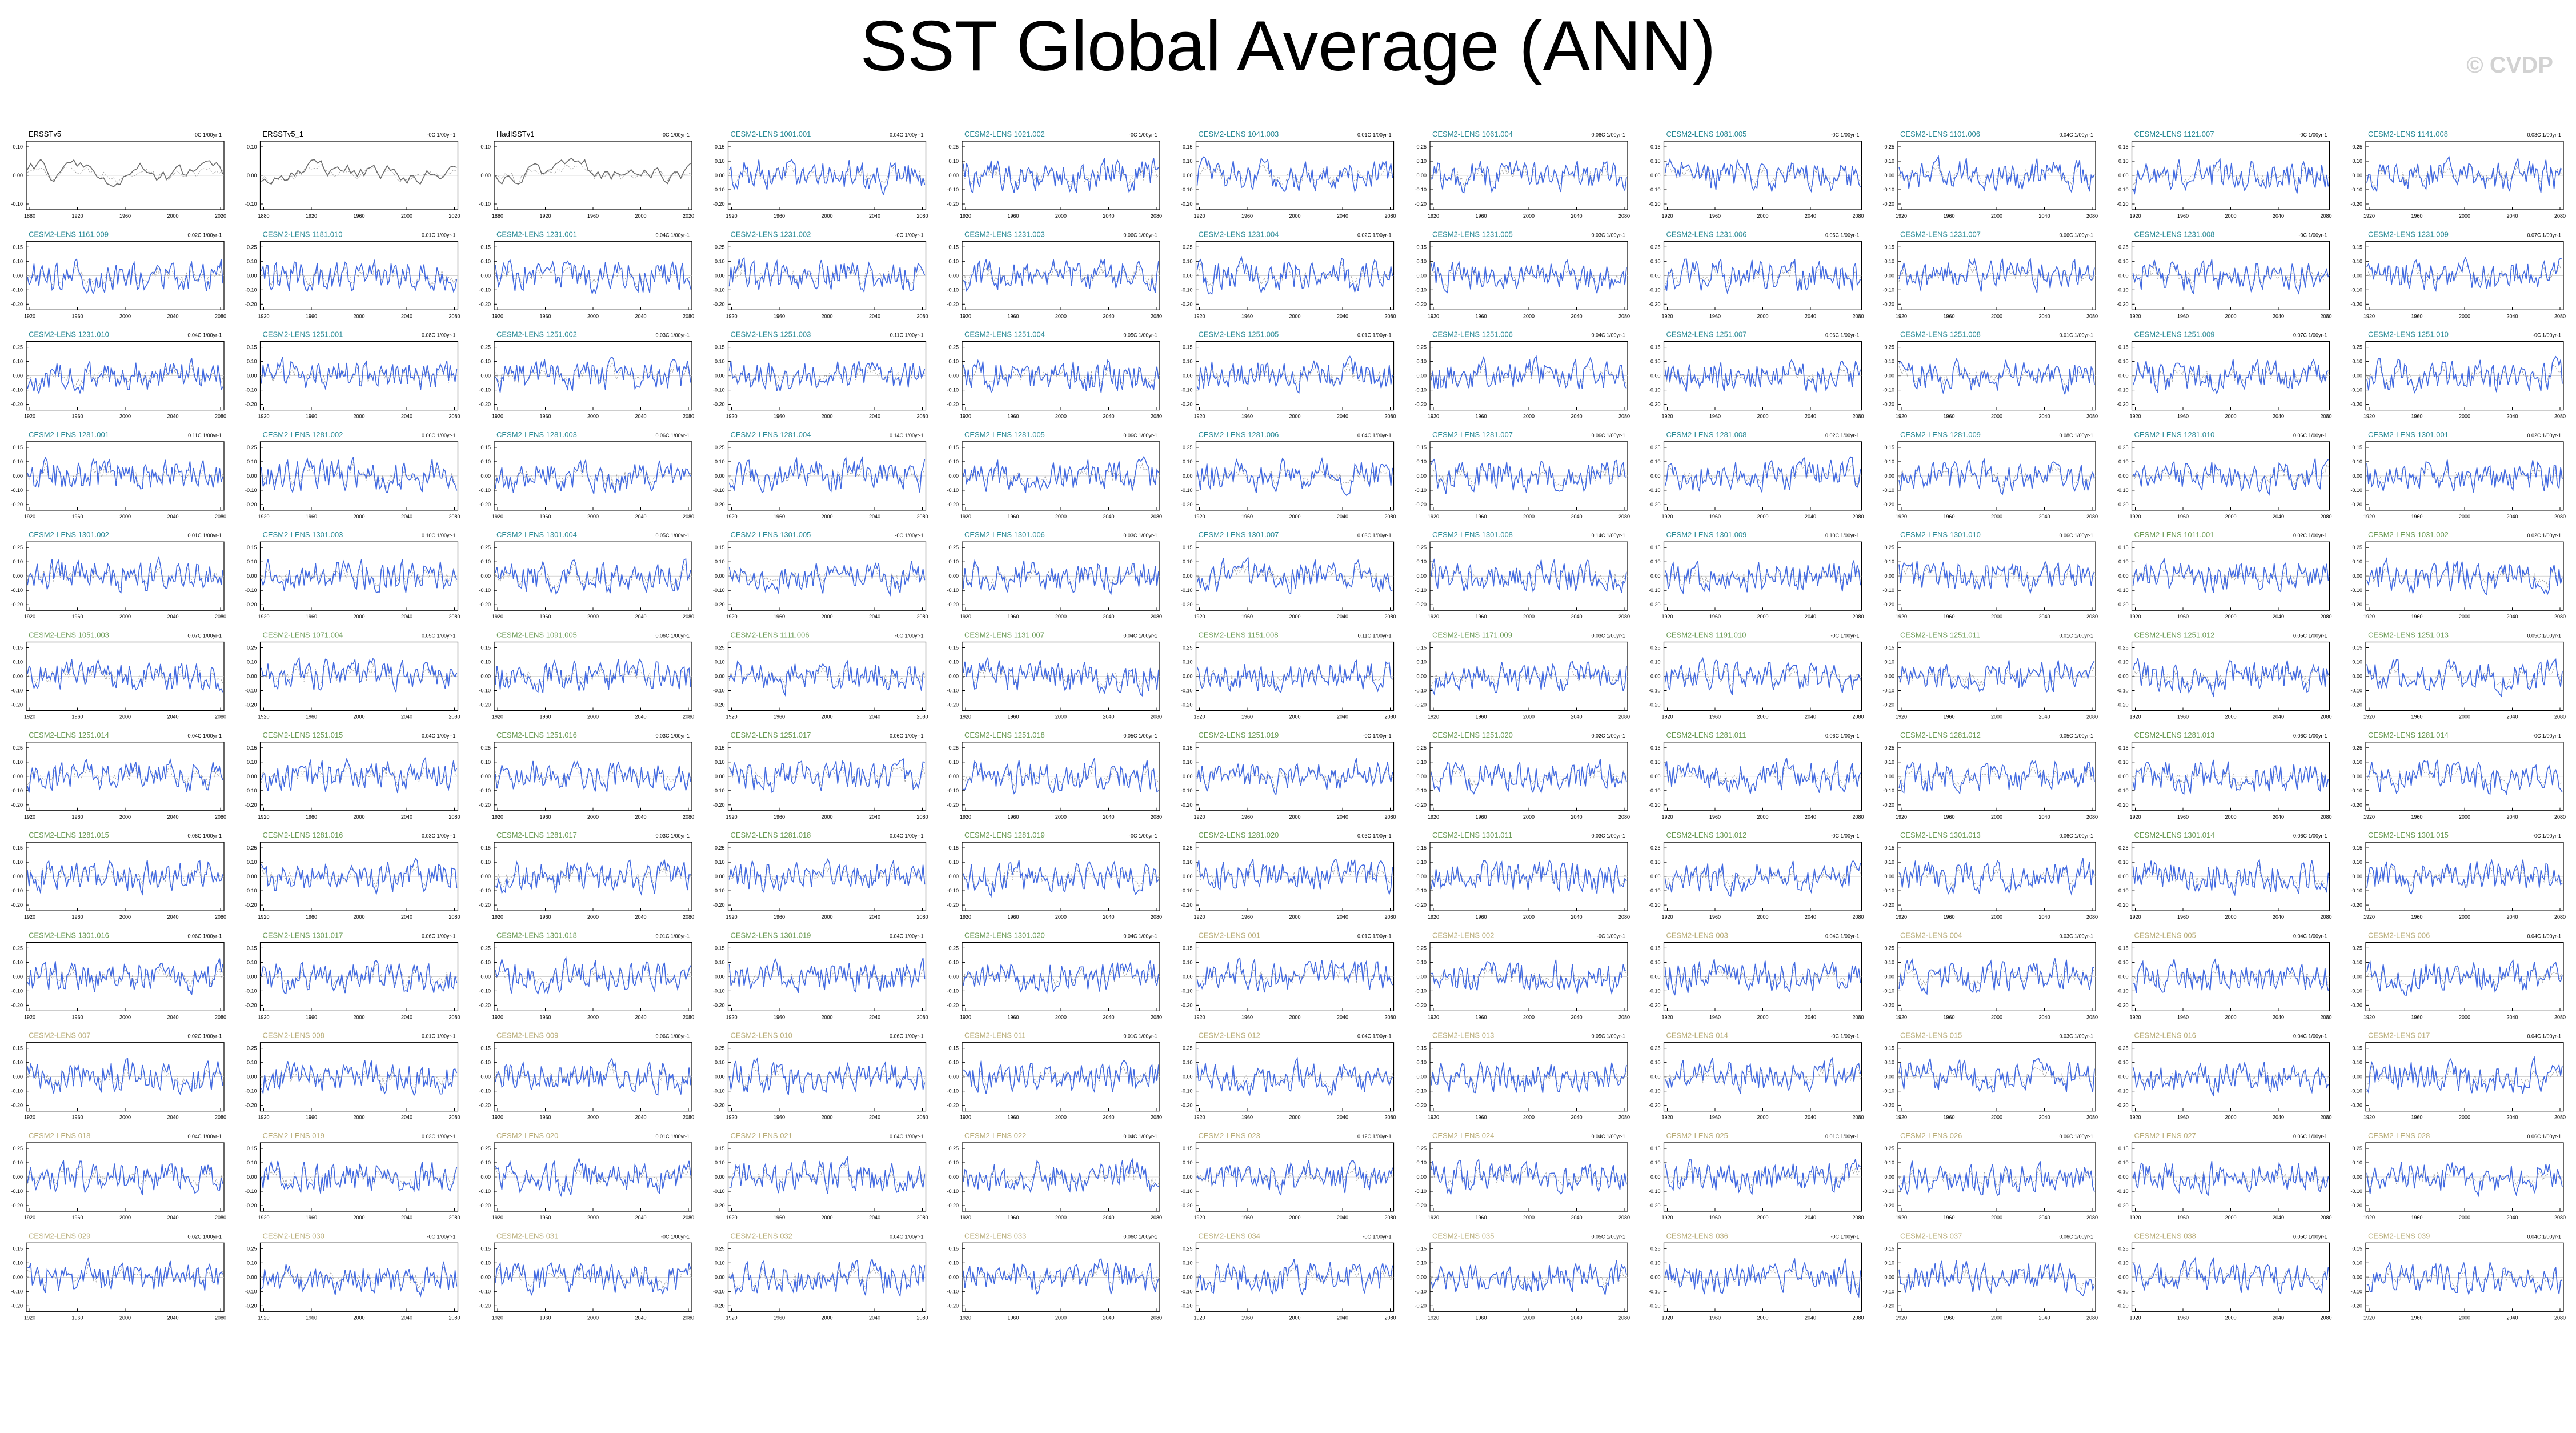 This screenshot has width=2576, height=1433. I want to click on panel-title: CESM2-LENS 023, so click(1229, 1135).